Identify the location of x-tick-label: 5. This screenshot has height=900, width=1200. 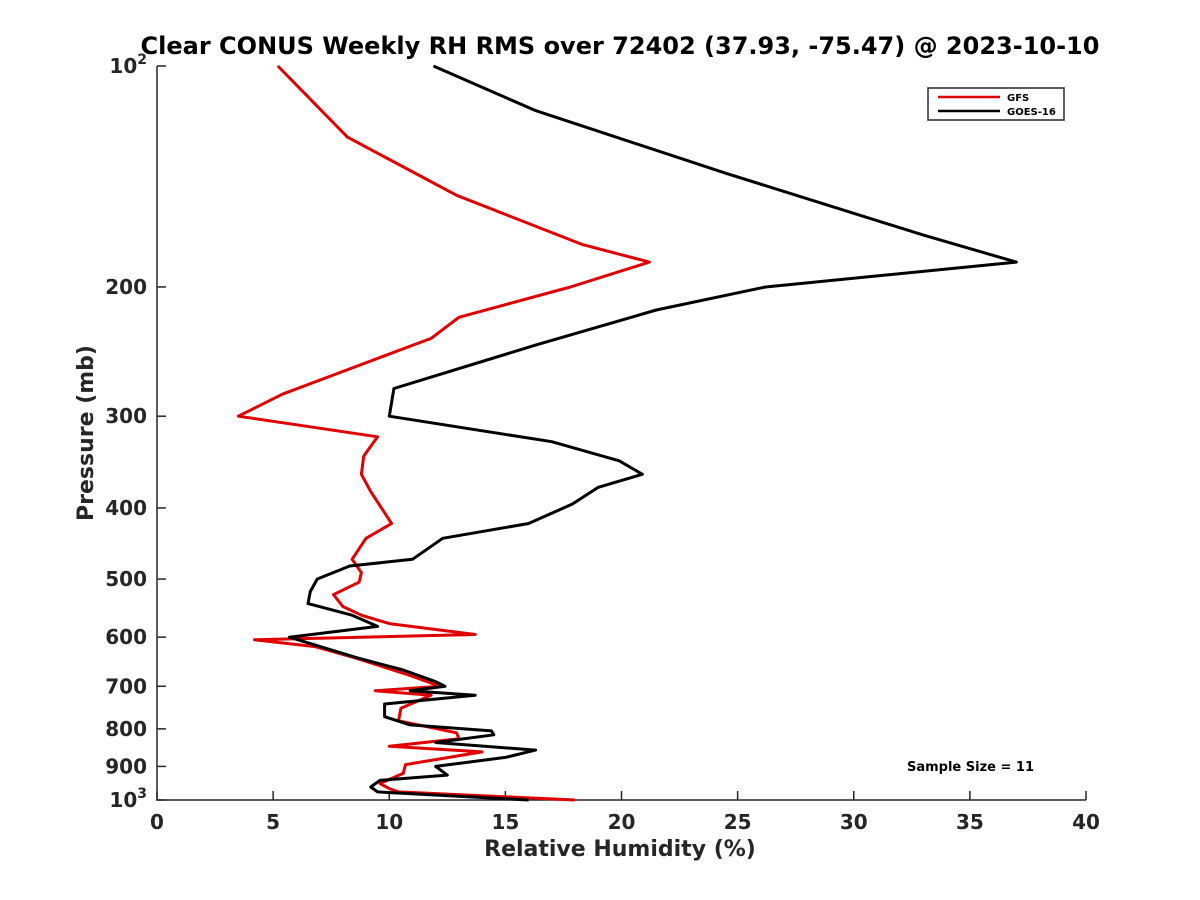
(273, 822).